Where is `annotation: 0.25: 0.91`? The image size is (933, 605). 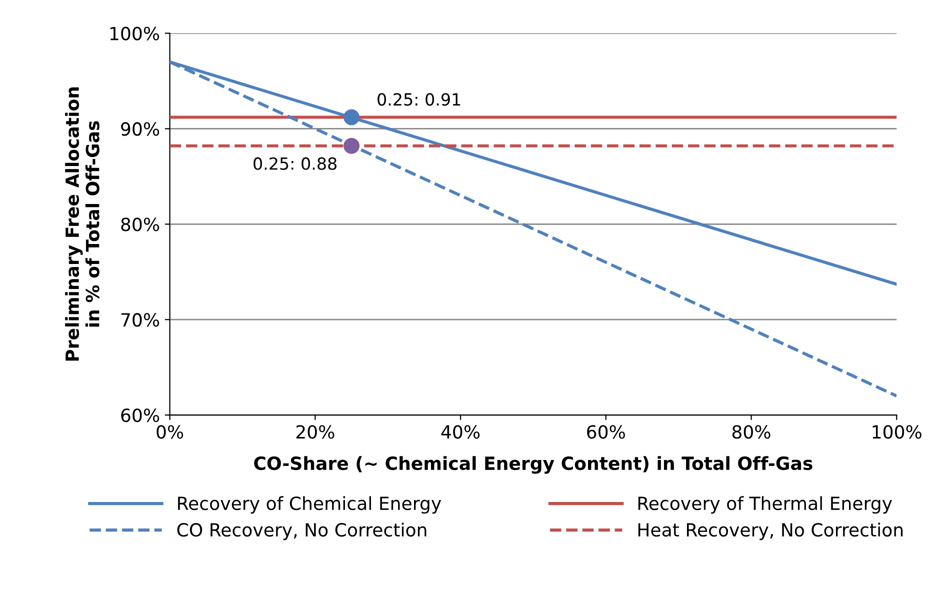
annotation: 0.25: 0.91 is located at coordinates (419, 99).